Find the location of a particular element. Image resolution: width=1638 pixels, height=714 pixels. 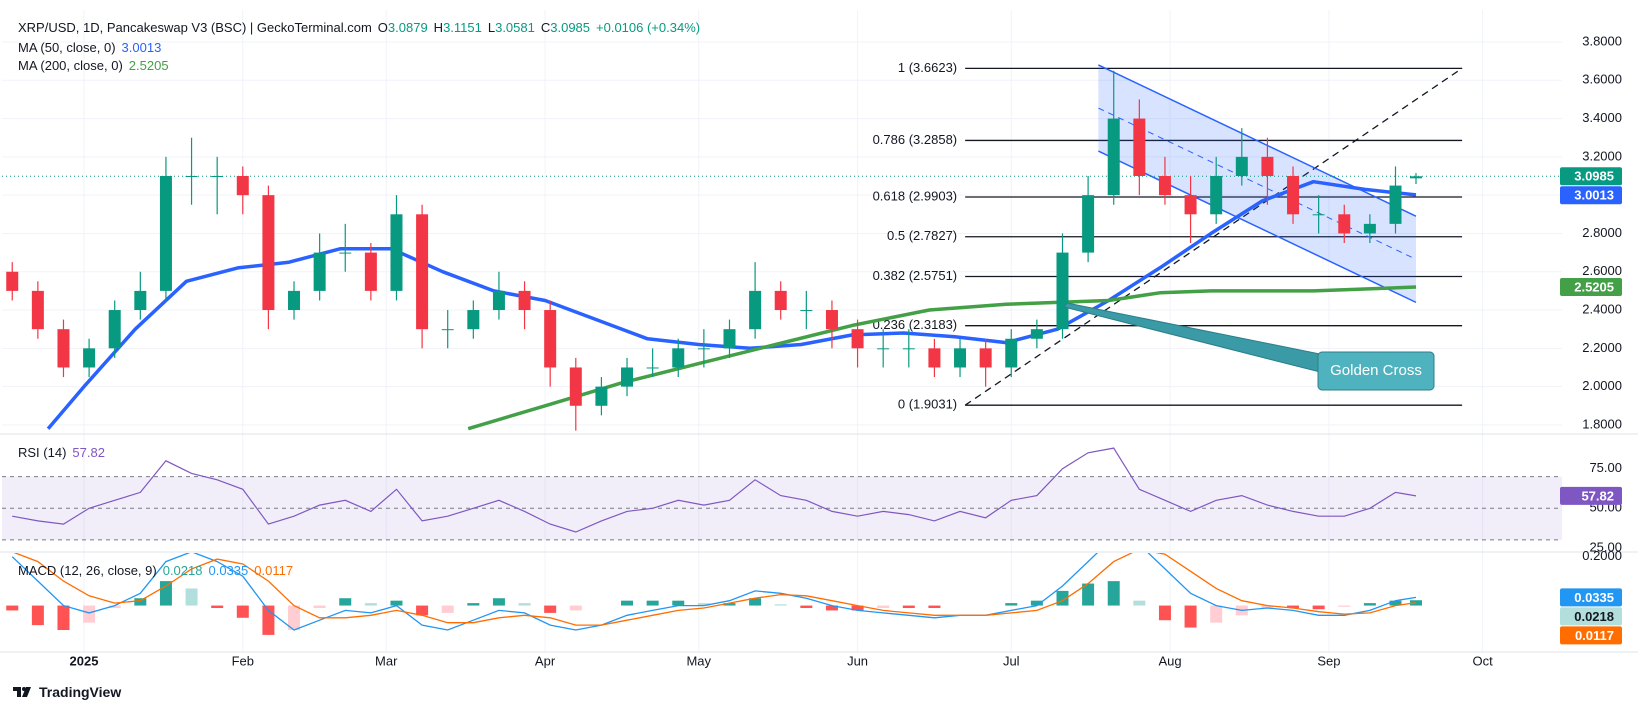

x-tick-label: 2025 is located at coordinates (84, 660).